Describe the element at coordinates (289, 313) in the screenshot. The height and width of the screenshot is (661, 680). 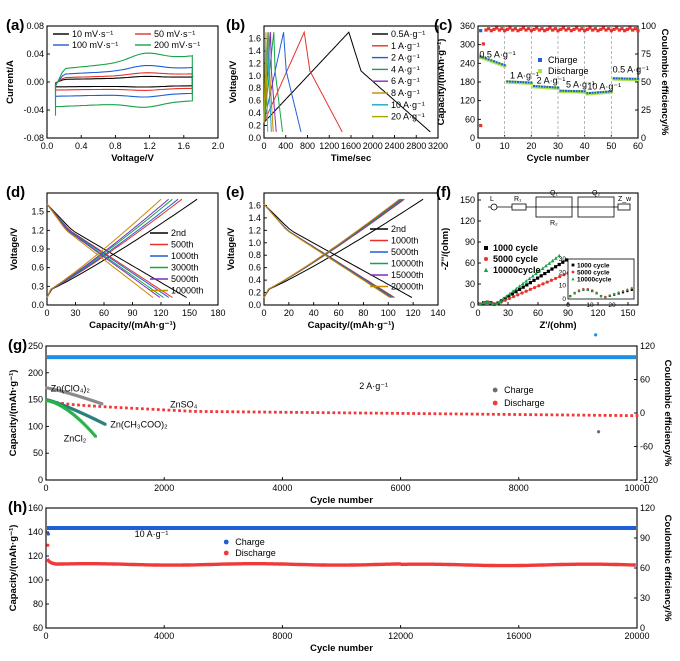
I see `x-tick-label: 20` at that location.